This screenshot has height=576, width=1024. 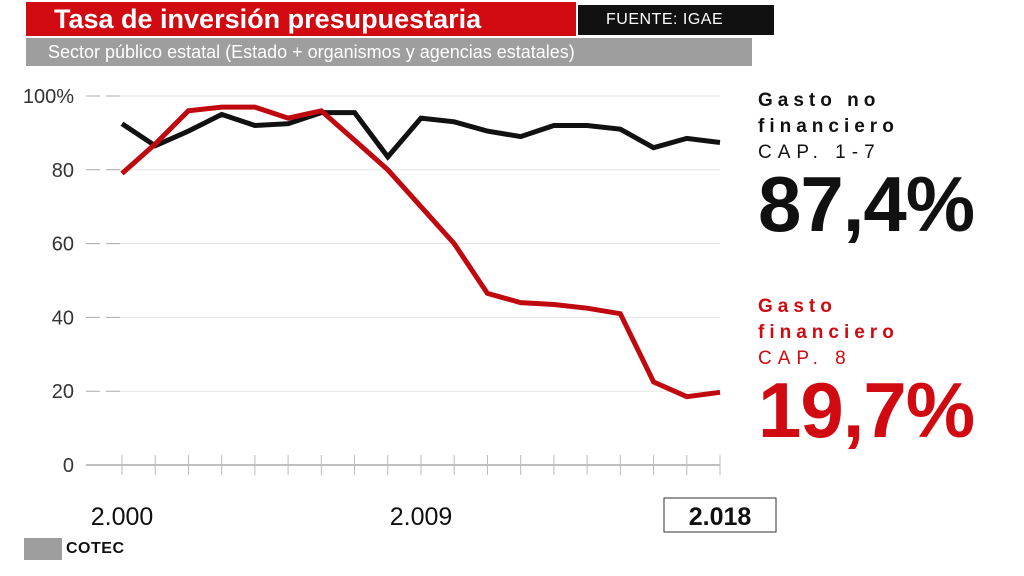 What do you see at coordinates (819, 152) in the screenshot?
I see `kpi-no-financiero-cap: CAP. 1-7` at bounding box center [819, 152].